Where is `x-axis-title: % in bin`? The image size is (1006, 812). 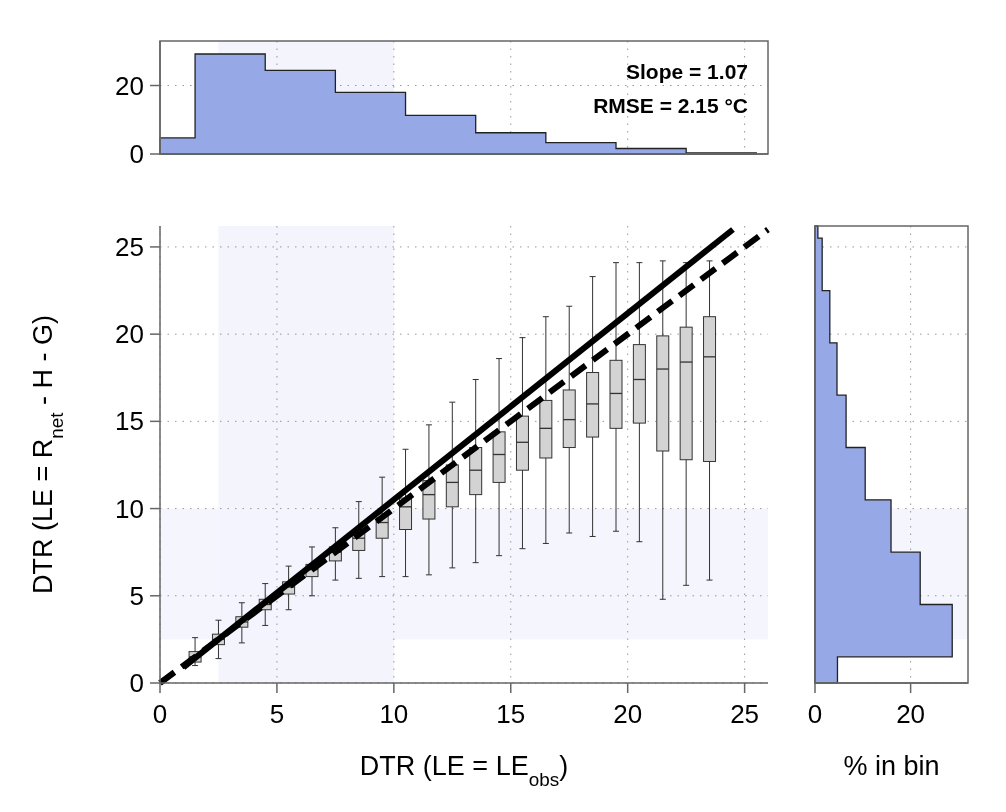 x-axis-title: % in bin is located at coordinates (891, 766).